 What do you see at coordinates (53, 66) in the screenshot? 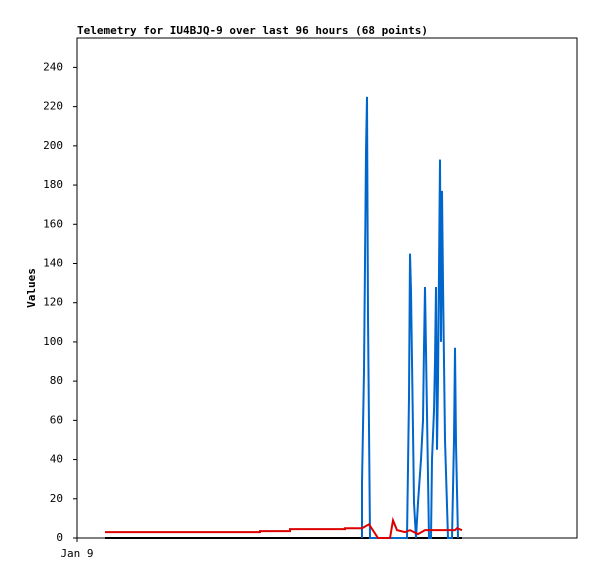
I see `y-tick-label: 240` at bounding box center [53, 66].